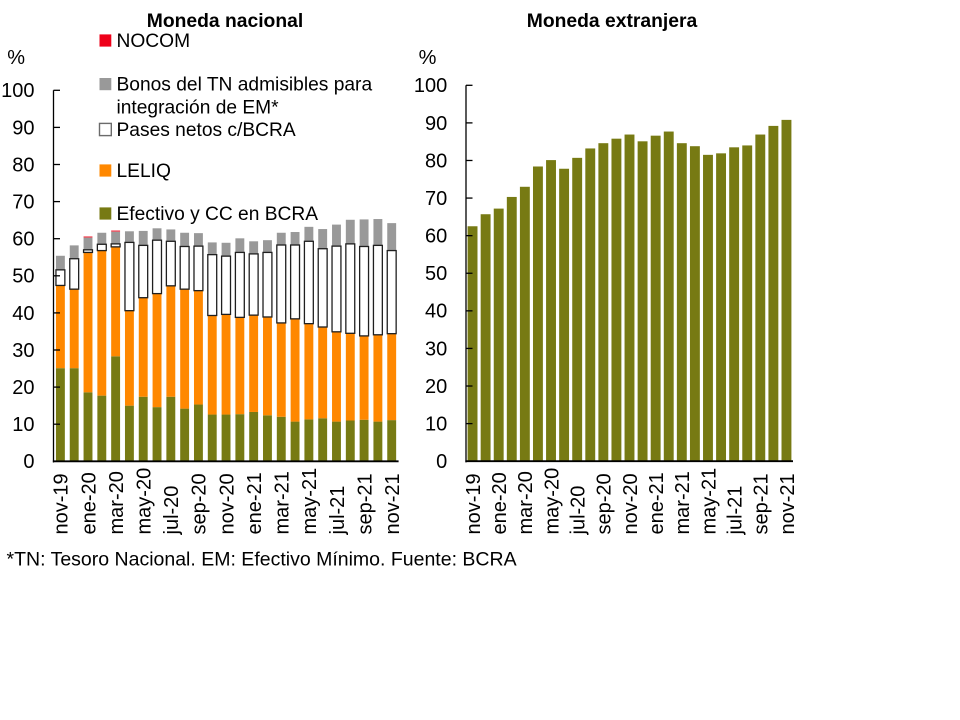 This screenshot has height=720, width=960. What do you see at coordinates (206, 130) in the screenshot?
I see `svg-text: Pases netos c/BCRA` at bounding box center [206, 130].